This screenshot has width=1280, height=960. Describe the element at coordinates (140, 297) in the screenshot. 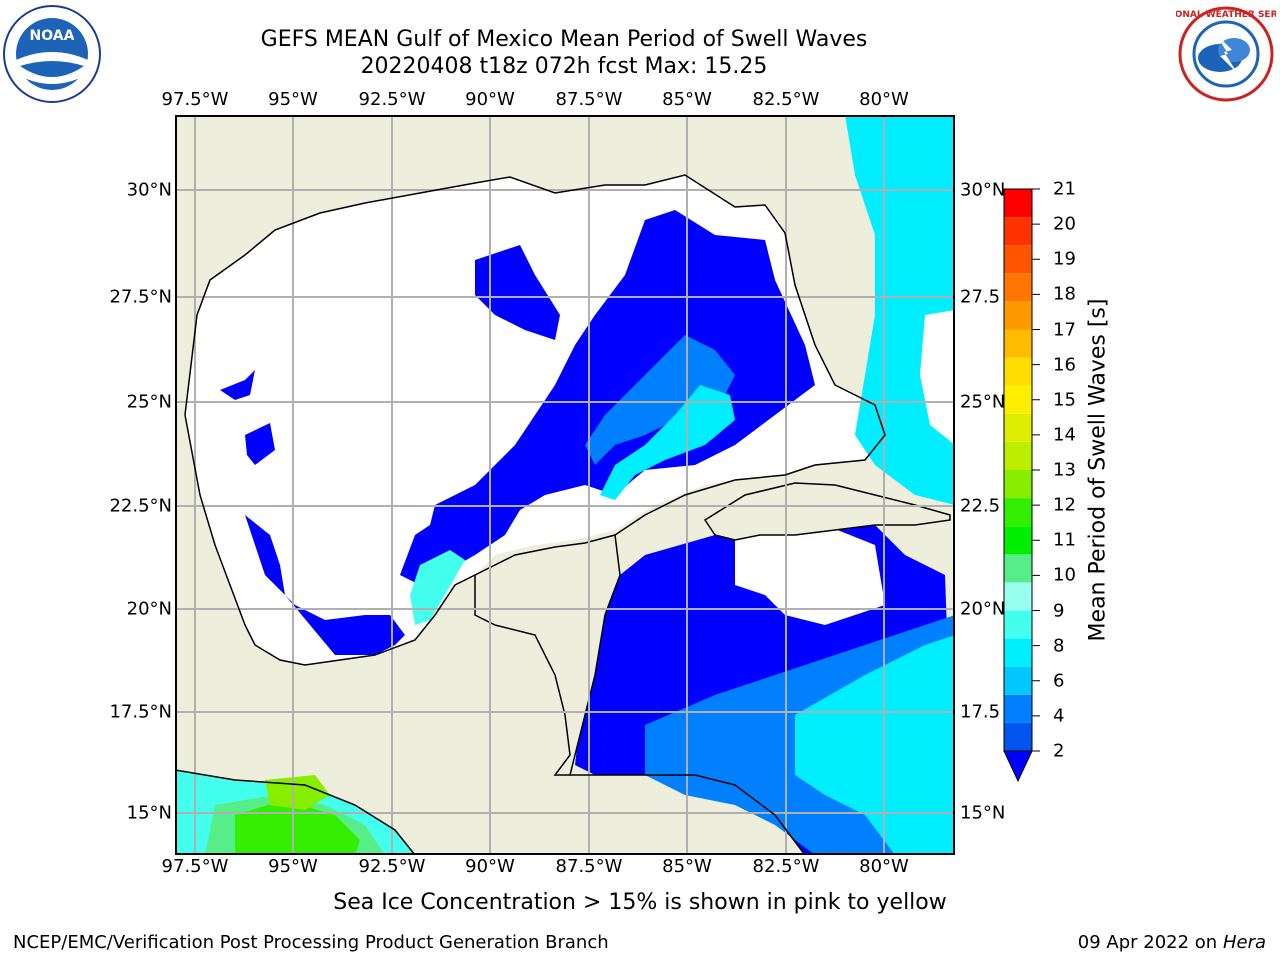

I see `lat-tick-left: 27.5°N` at that location.